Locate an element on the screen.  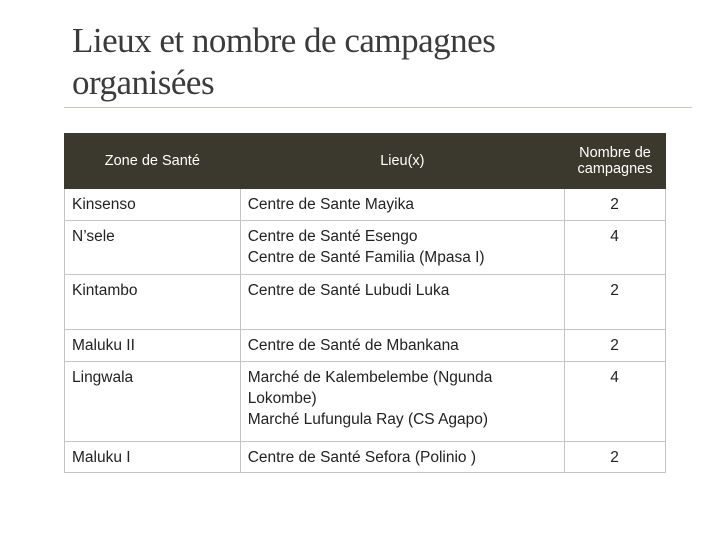
table-row: Kinsenso Centre de Sante Mayika 2 is located at coordinates (365, 204).